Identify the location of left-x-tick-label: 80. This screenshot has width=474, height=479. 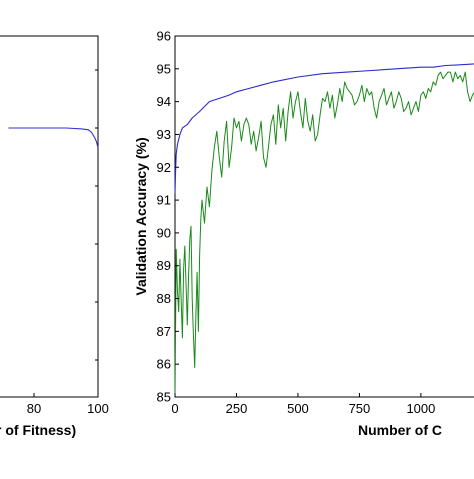
(34, 408).